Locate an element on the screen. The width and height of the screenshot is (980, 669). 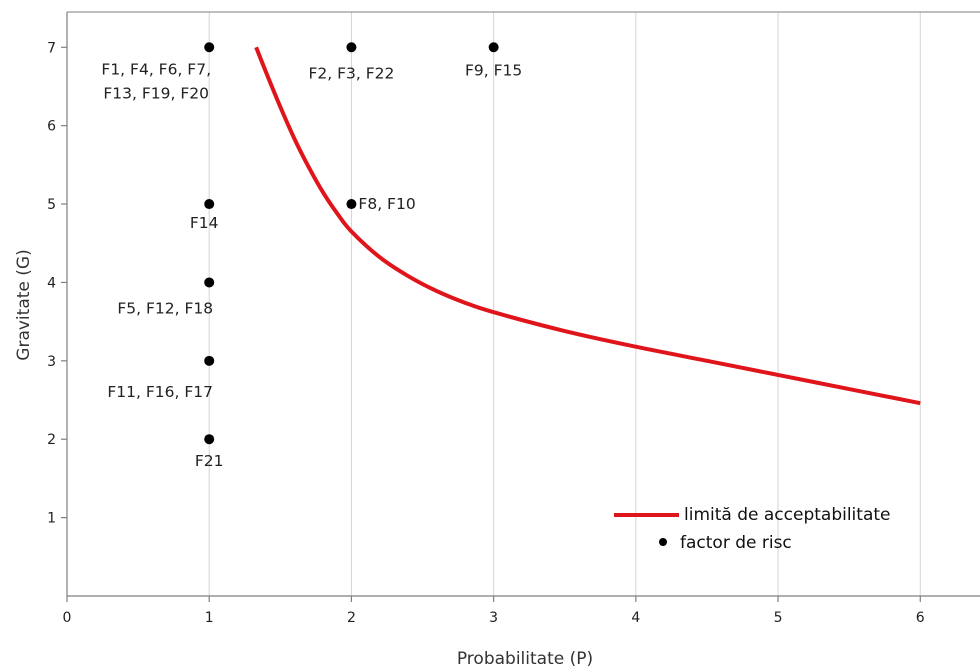
y-tick-label: 4 is located at coordinates (51, 283).